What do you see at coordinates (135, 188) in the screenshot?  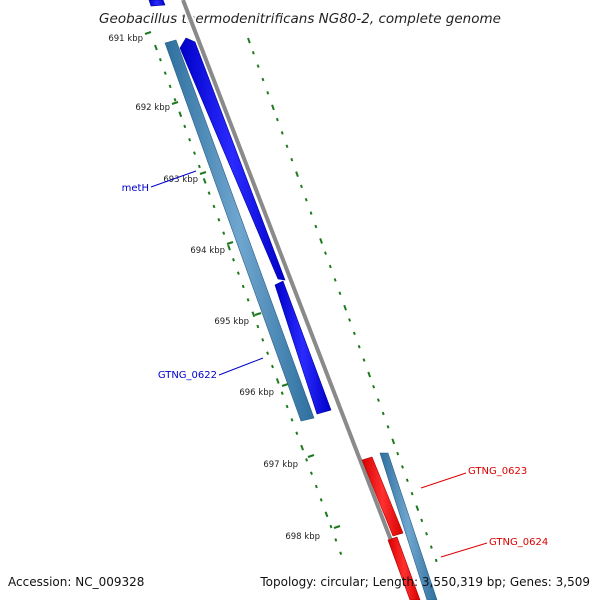 I see `gene-label-text: metH` at bounding box center [135, 188].